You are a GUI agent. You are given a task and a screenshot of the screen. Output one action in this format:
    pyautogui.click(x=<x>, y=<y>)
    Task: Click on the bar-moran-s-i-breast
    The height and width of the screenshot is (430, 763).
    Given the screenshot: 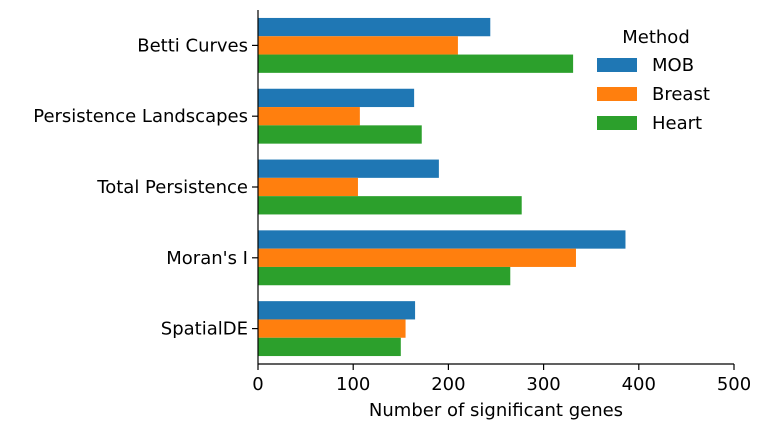 What is the action you would take?
    pyautogui.click(x=417, y=257)
    